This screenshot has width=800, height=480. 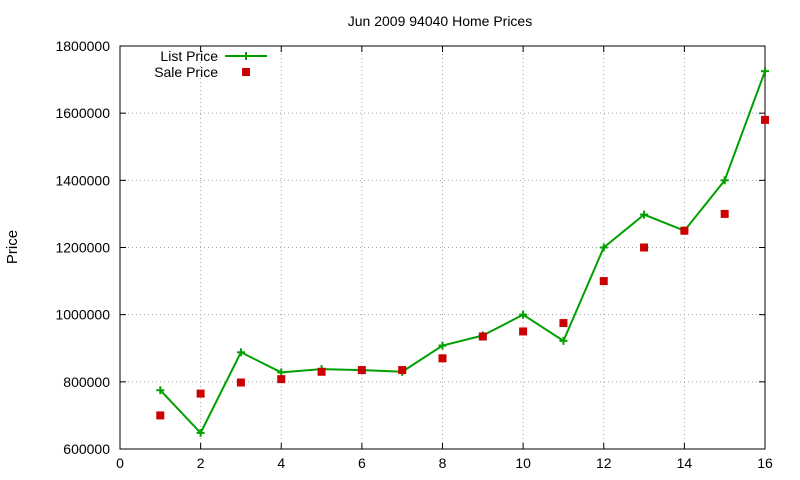 I want to click on x-tick-label: 8, so click(x=443, y=463).